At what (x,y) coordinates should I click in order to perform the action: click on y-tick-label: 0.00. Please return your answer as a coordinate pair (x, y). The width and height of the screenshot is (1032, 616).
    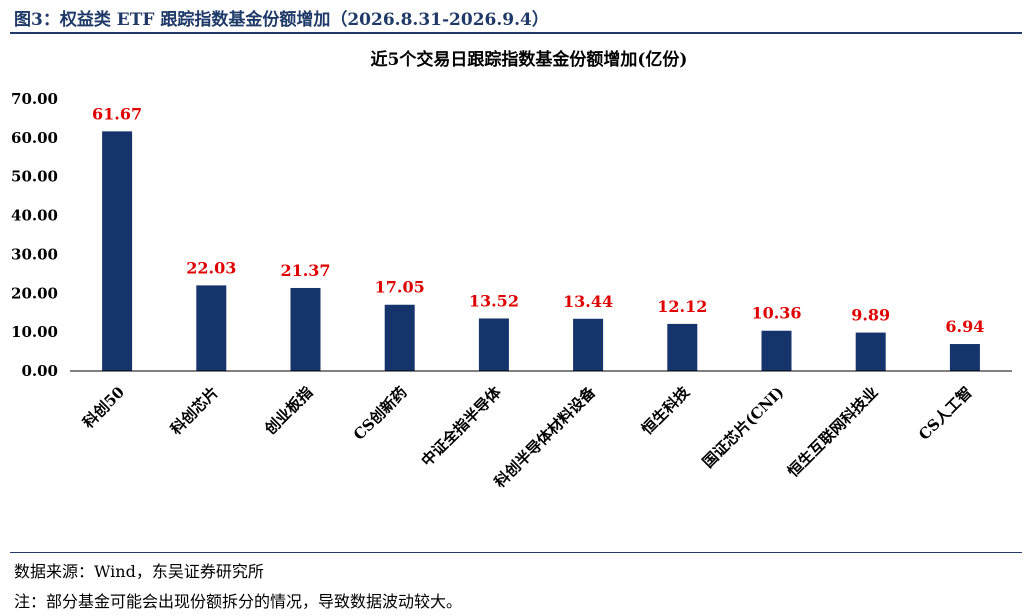
    Looking at the image, I should click on (39, 371).